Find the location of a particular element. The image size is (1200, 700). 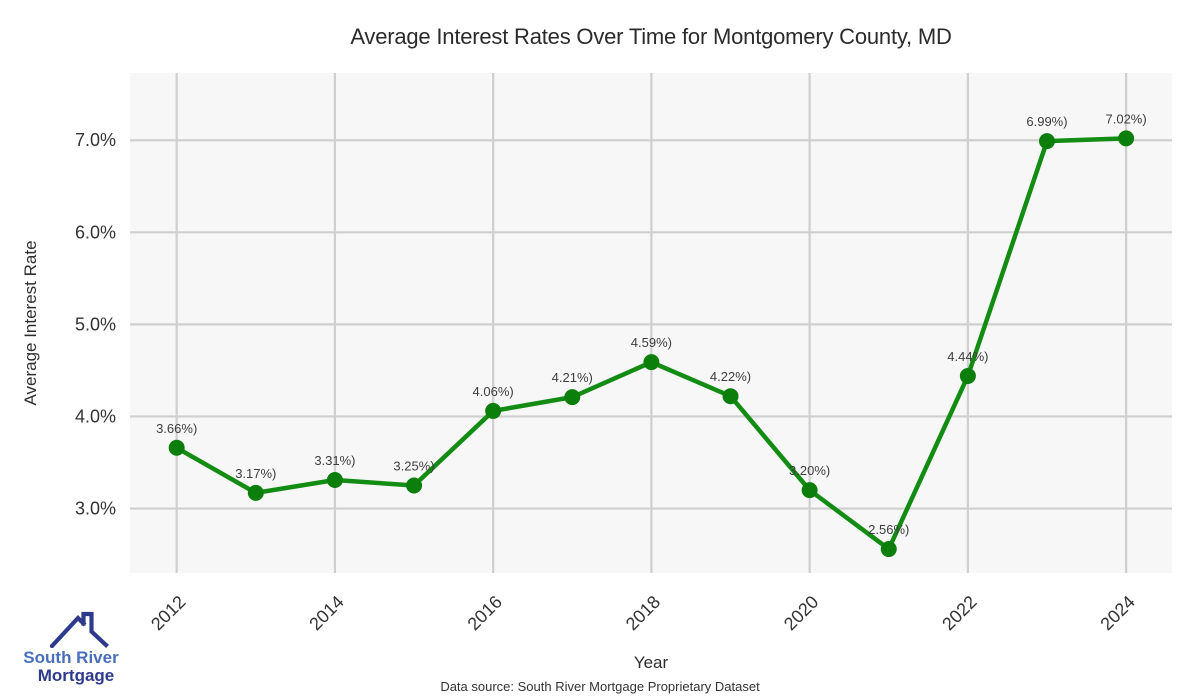

x-tick-label: 2022 is located at coordinates (959, 613).